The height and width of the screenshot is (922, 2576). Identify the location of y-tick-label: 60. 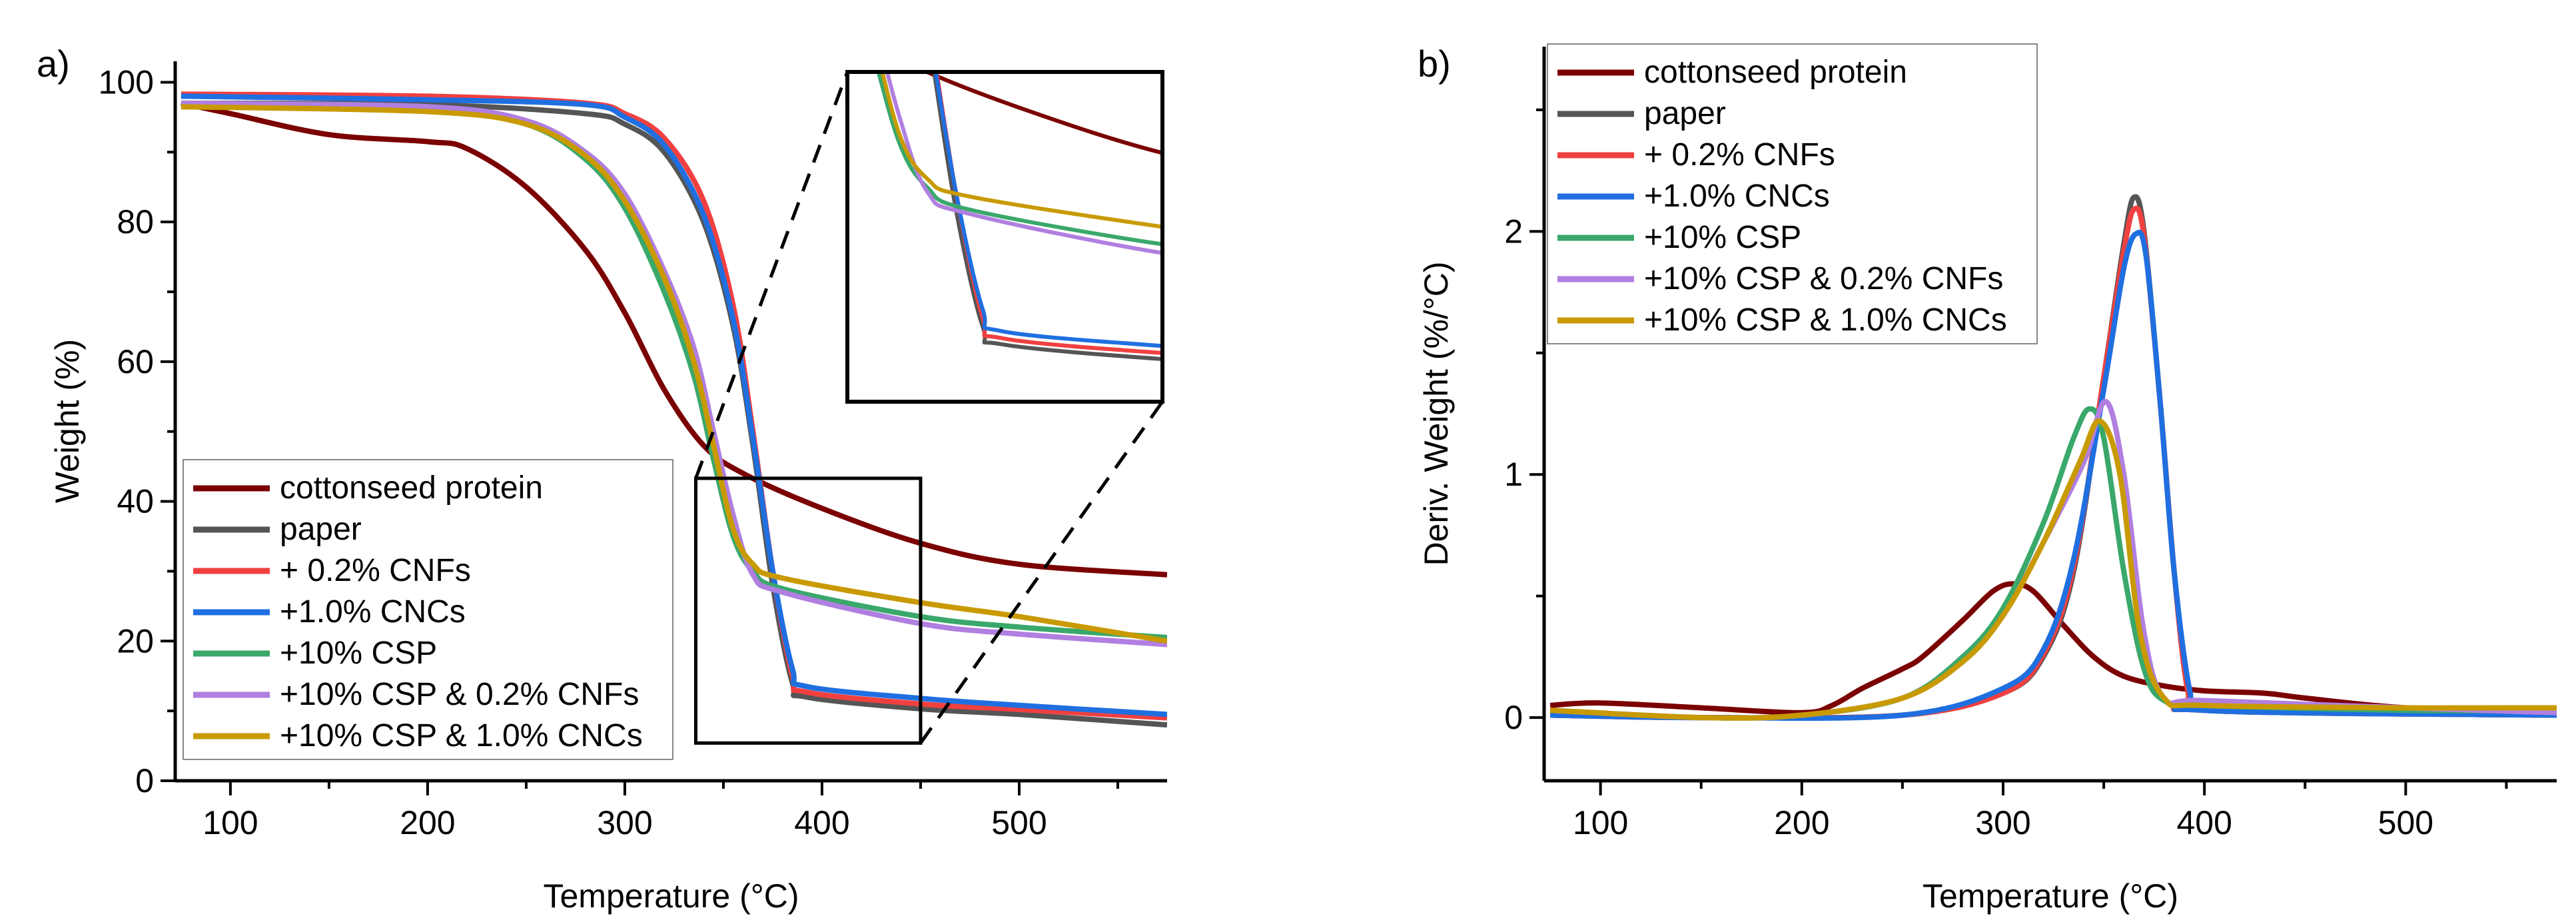
(136, 361).